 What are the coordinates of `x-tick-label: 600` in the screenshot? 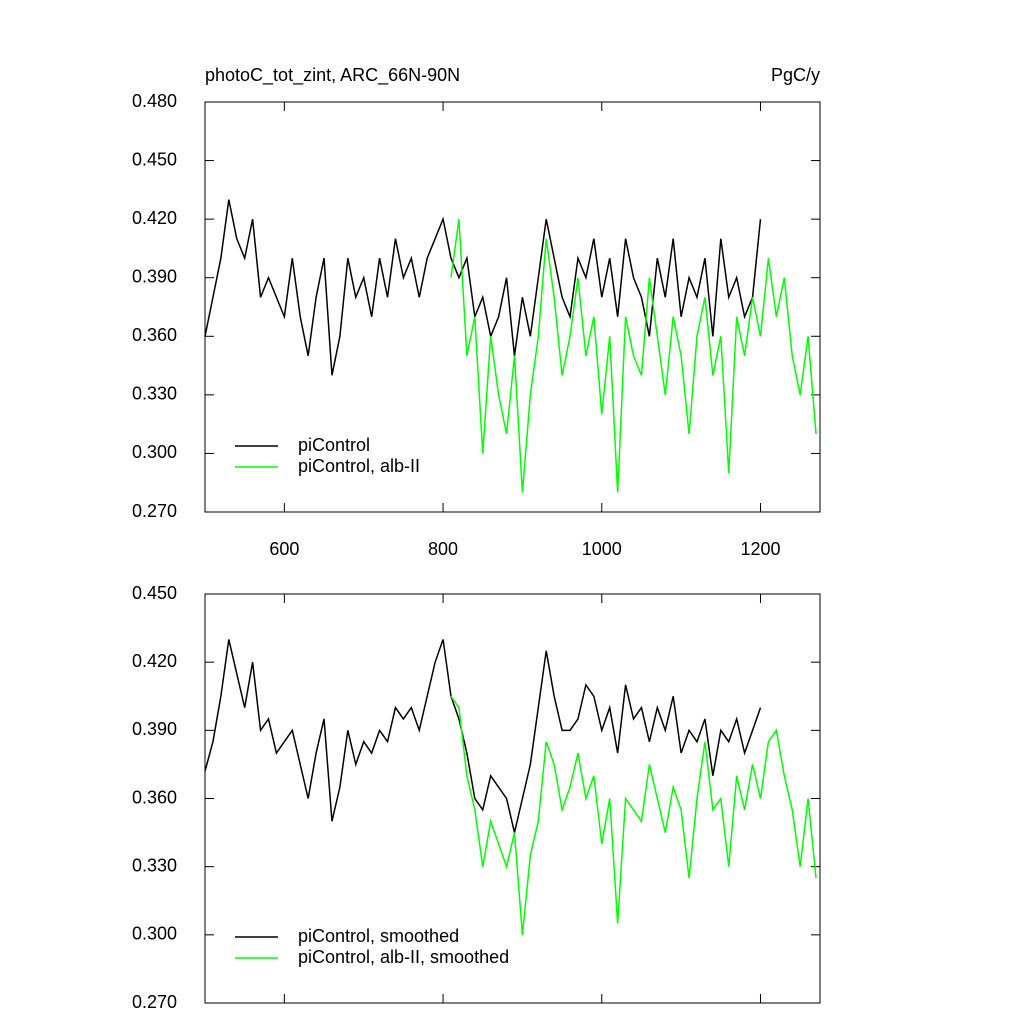 It's located at (284, 549).